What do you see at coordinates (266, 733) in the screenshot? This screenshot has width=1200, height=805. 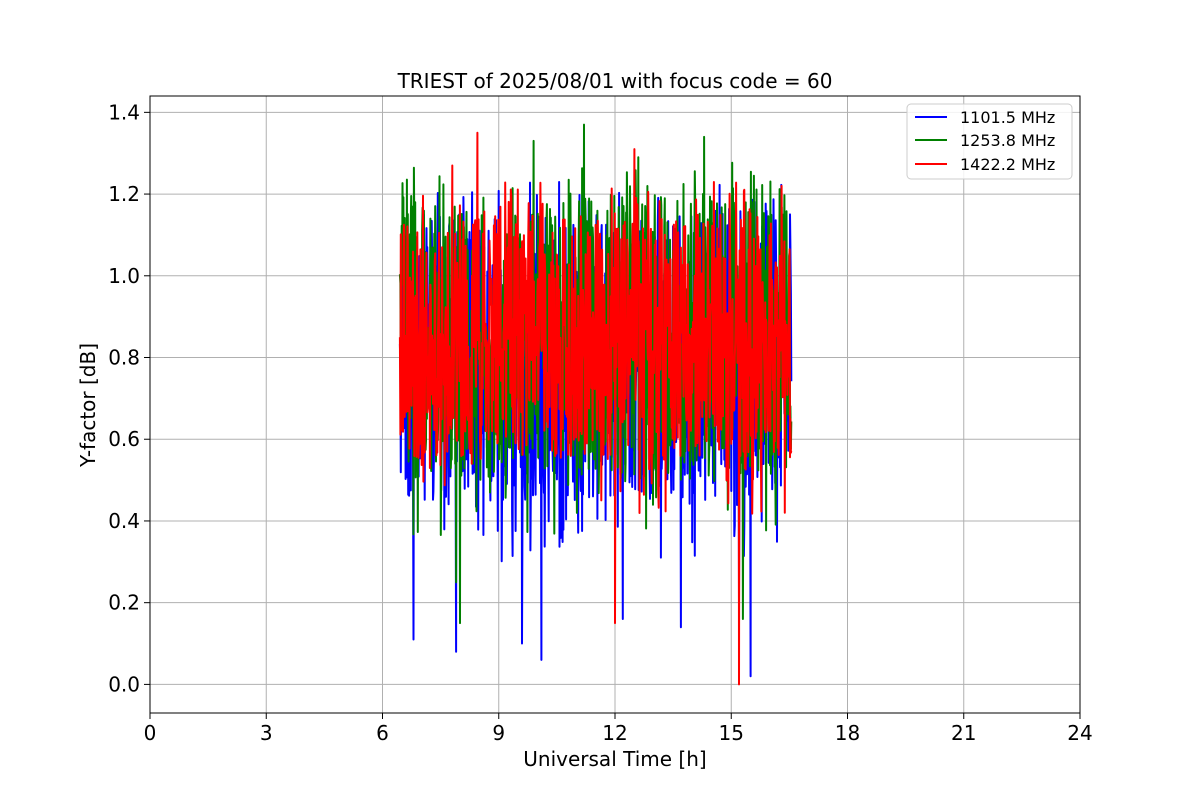 I see `x-tick-label: 3` at bounding box center [266, 733].